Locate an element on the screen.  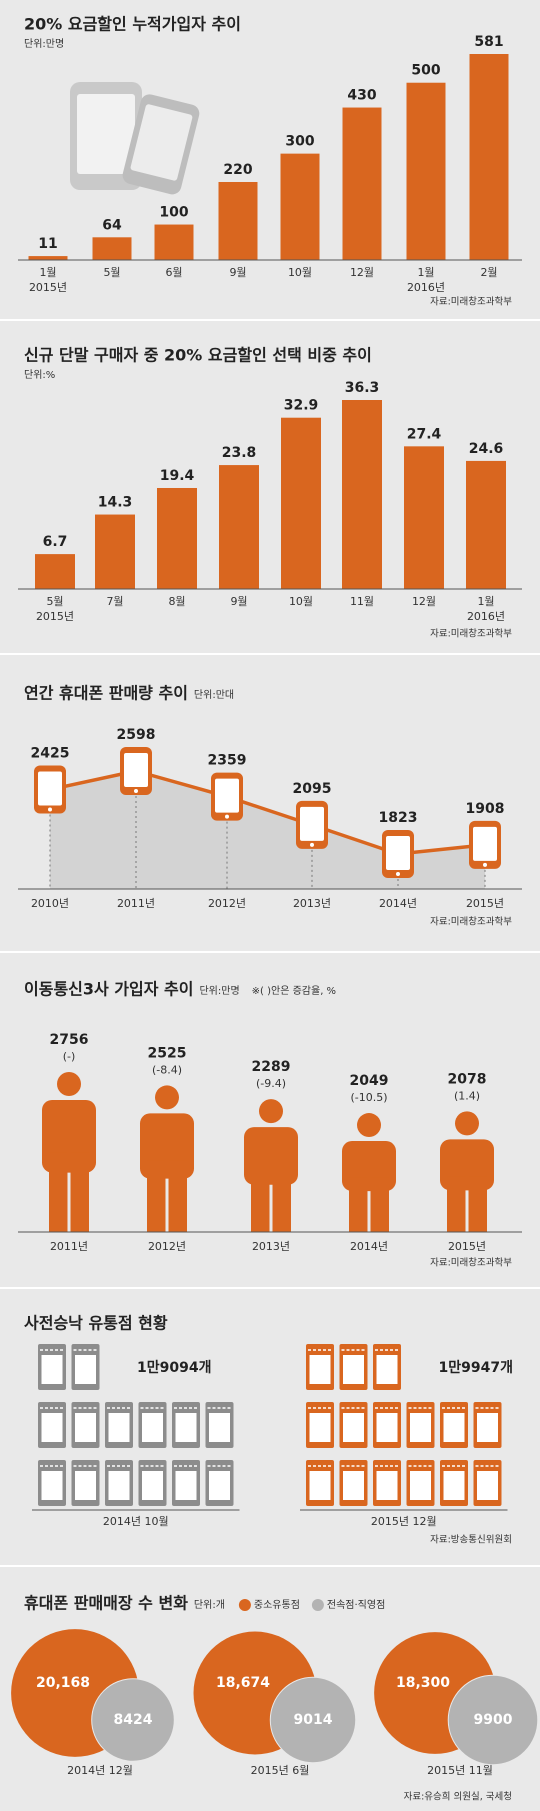
x-tick-label: 7월 is located at coordinates (114, 601).